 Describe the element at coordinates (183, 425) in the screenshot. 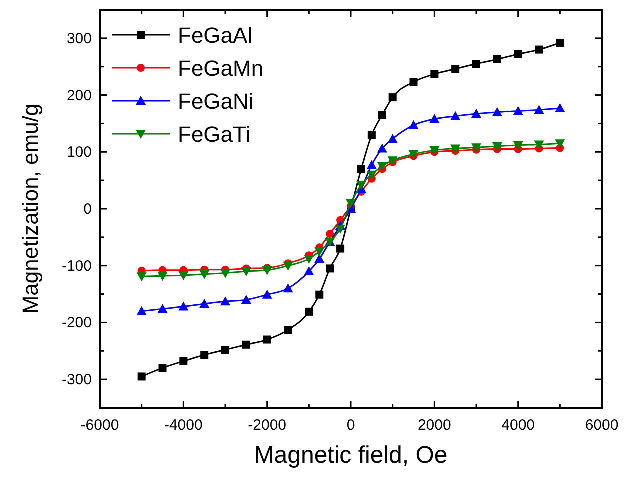

I see `x-tick-label: -4000` at that location.